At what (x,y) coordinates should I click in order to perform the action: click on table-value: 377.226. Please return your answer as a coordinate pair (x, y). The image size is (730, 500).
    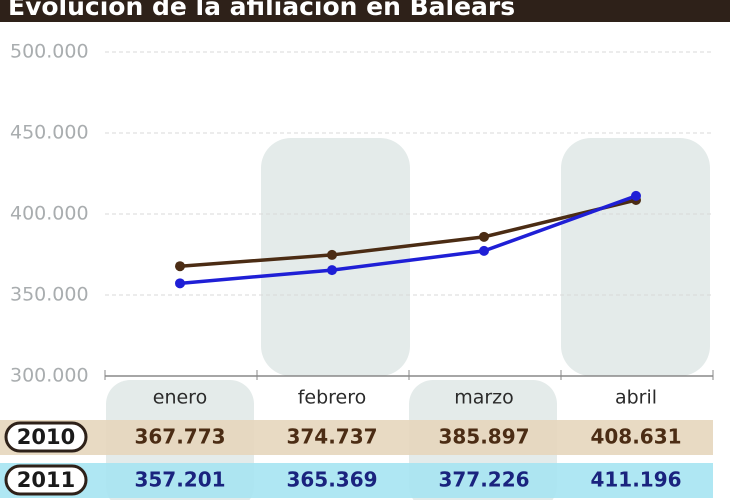
    Looking at the image, I should click on (483, 480).